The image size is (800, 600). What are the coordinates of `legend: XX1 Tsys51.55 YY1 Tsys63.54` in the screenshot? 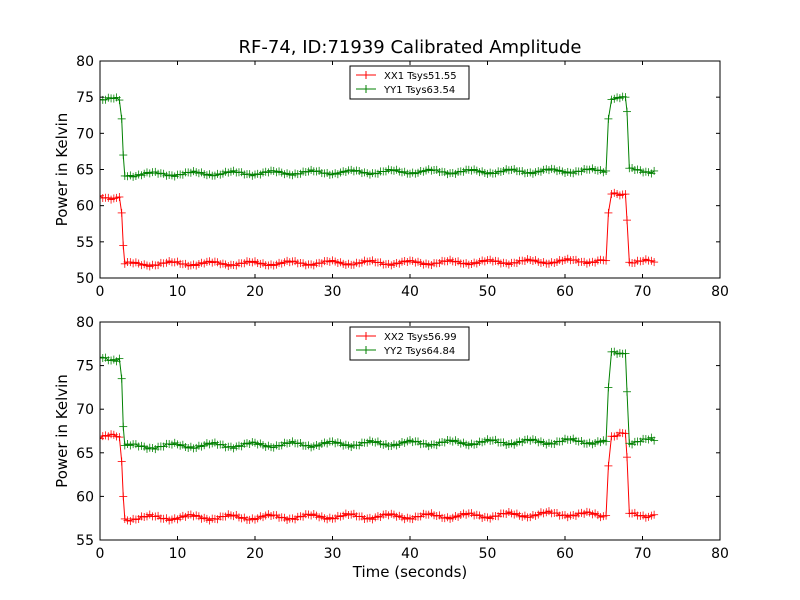 It's located at (409, 82).